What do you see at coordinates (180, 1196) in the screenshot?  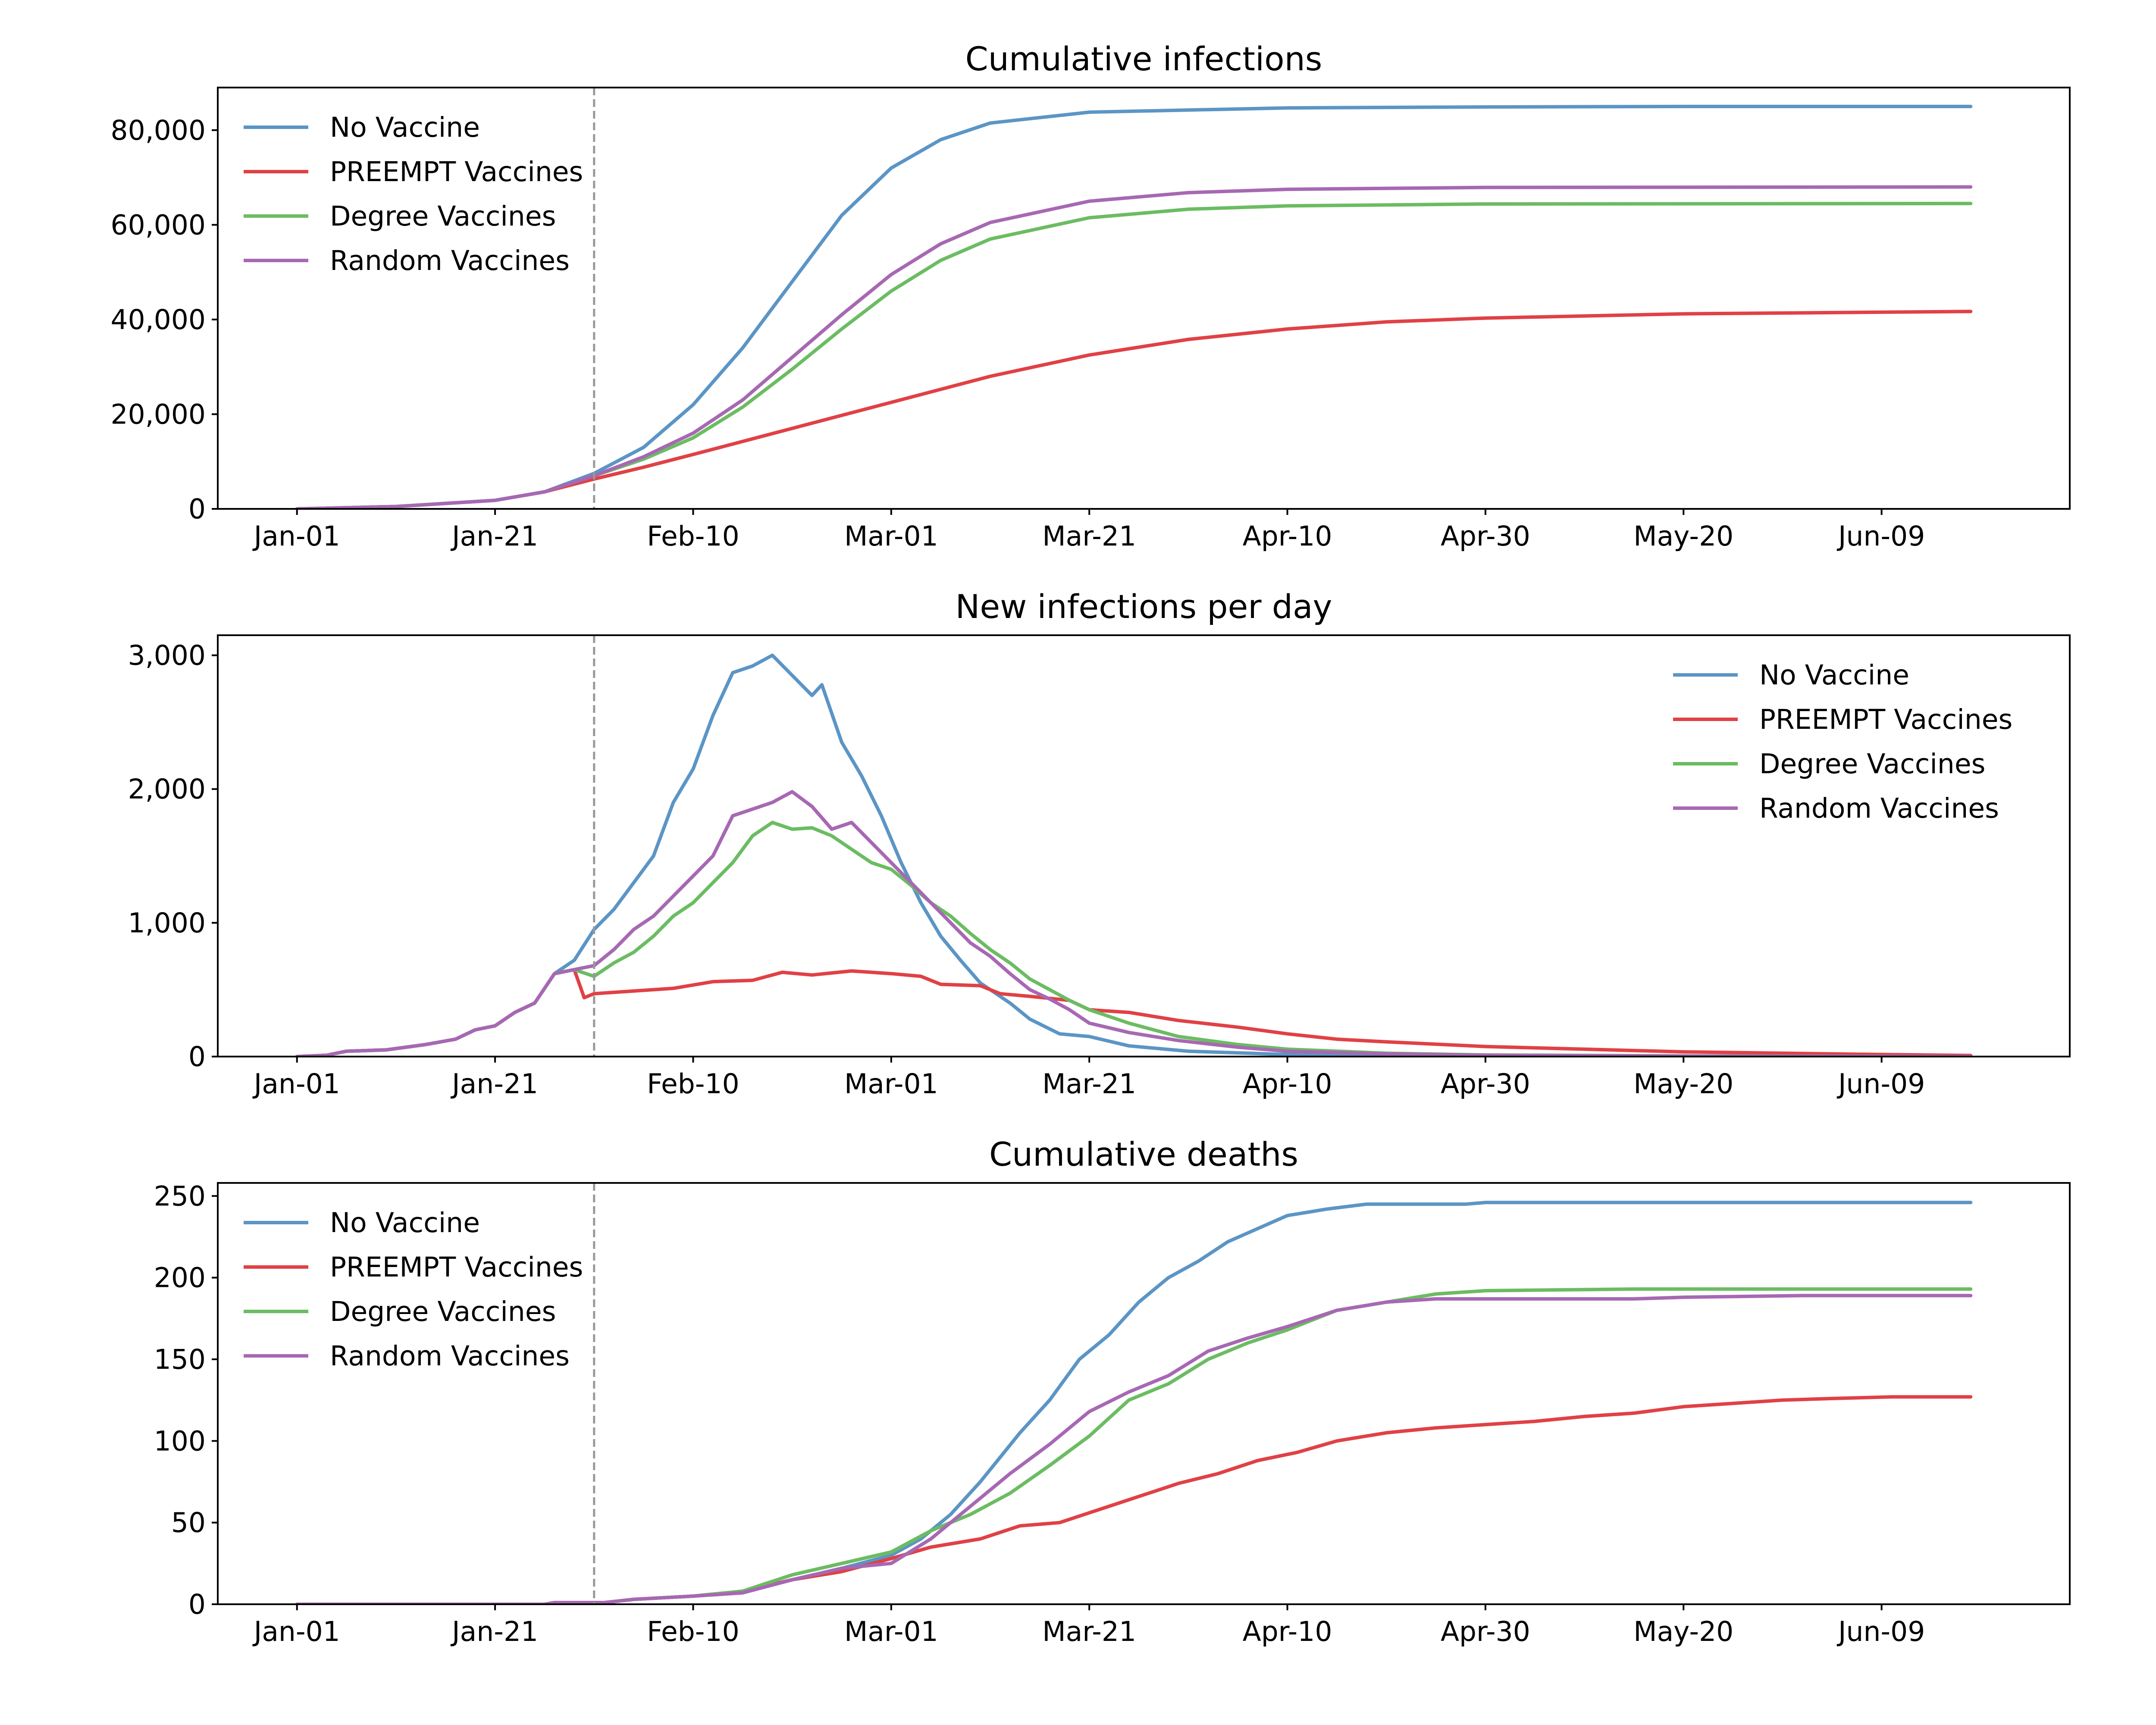 I see `y-tick-label: 250` at bounding box center [180, 1196].